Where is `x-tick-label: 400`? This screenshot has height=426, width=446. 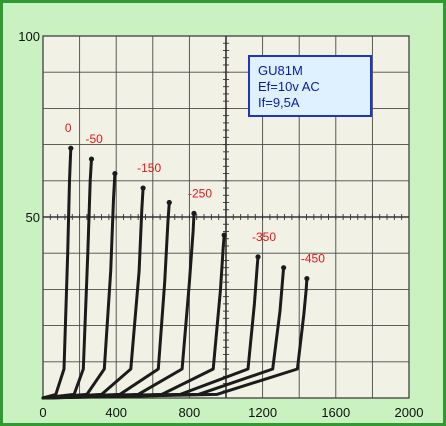
x-tick-label: 400 is located at coordinates (116, 412).